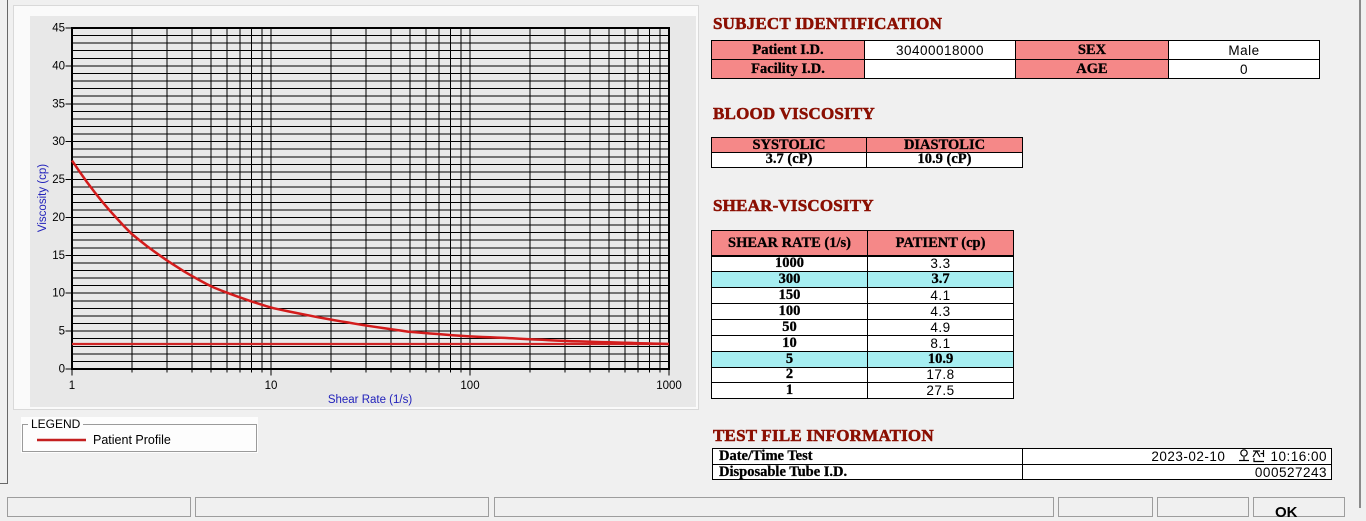 Image resolution: width=1366 pixels, height=521 pixels. What do you see at coordinates (669, 386) in the screenshot?
I see `svg-text: 1000` at bounding box center [669, 386].